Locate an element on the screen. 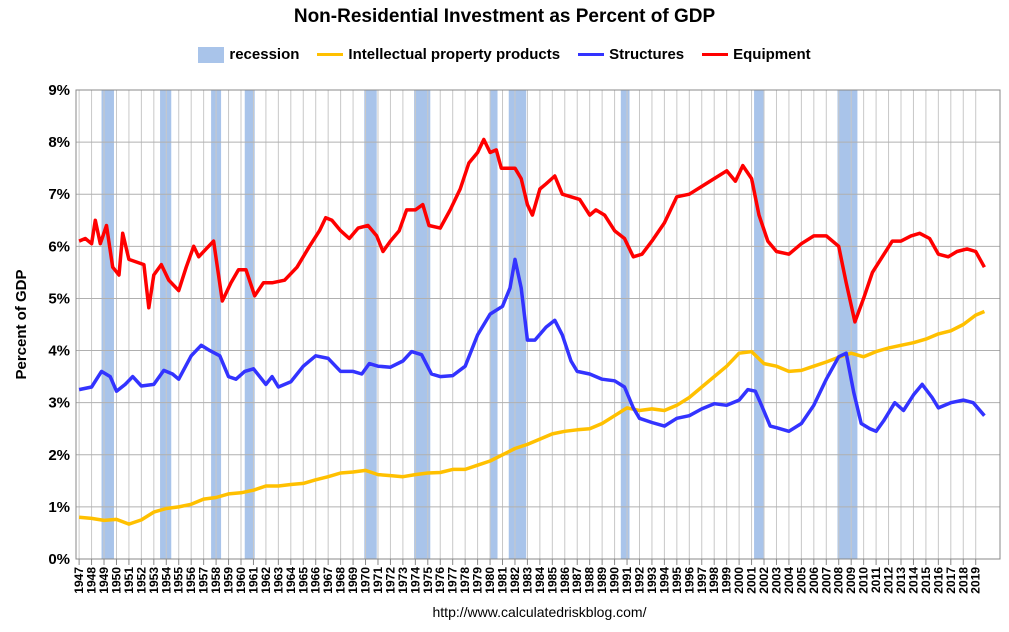  x-tick-label: 2002 is located at coordinates (764, 580).